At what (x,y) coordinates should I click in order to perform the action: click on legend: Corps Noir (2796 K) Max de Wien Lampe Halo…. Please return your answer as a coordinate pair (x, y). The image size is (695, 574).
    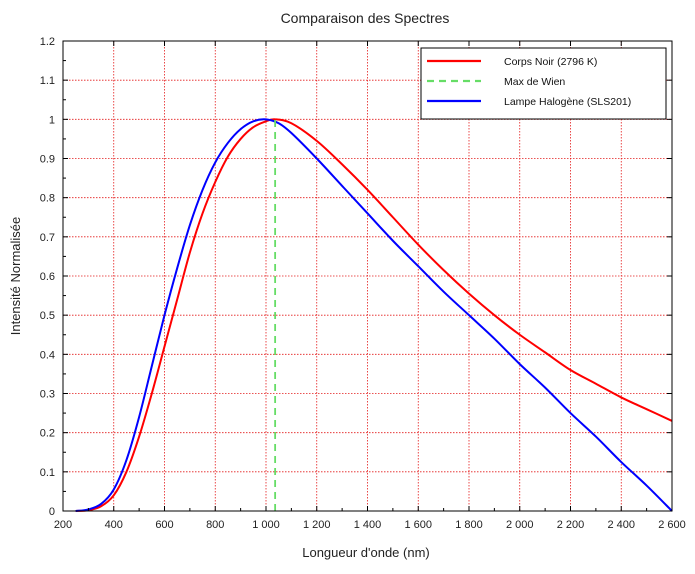
    Looking at the image, I should click on (543, 83).